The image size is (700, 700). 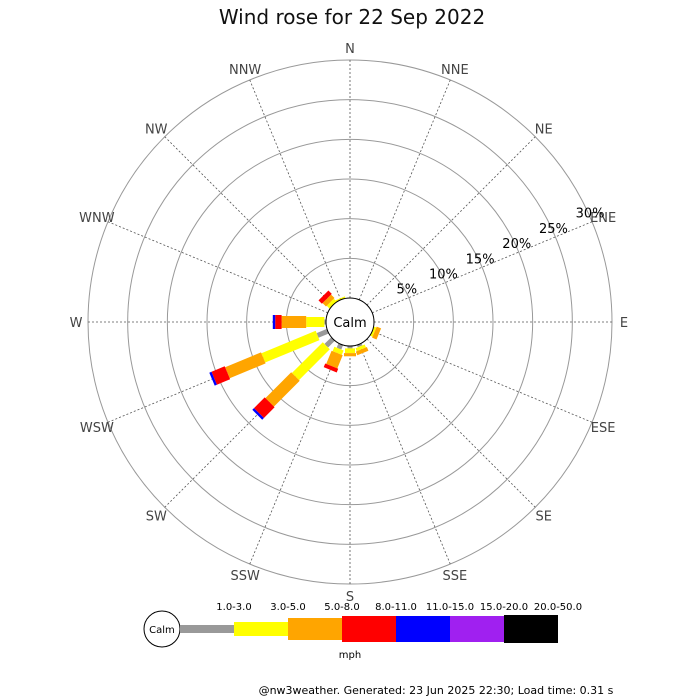 What do you see at coordinates (443, 274) in the screenshot?
I see `ring-label-10%: 10%` at bounding box center [443, 274].